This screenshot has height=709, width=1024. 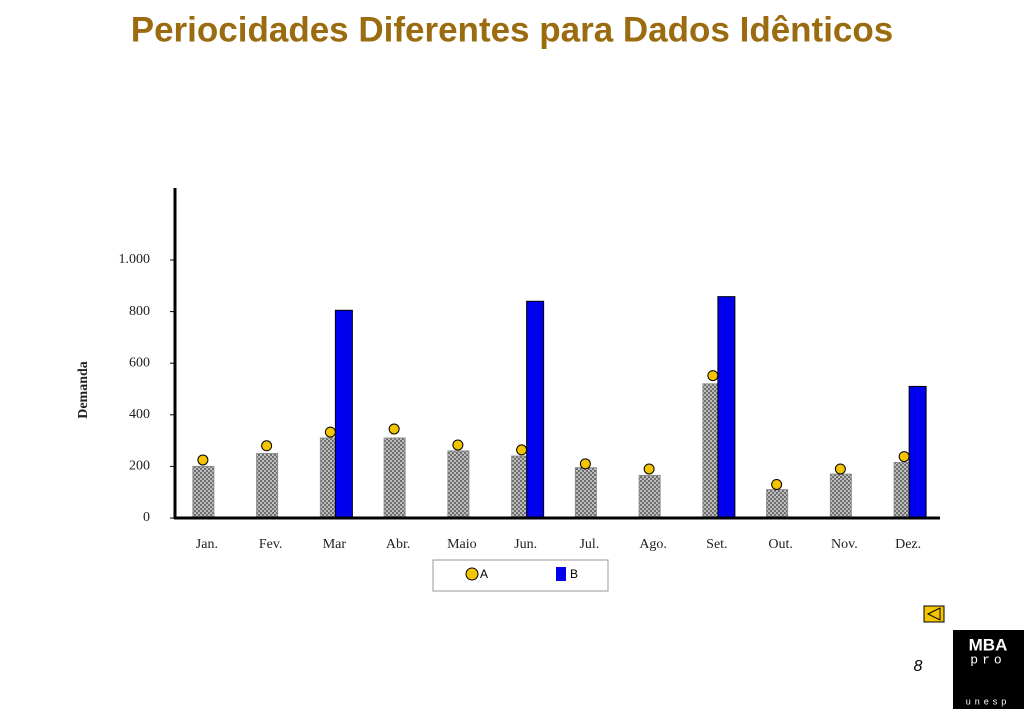 I want to click on x-tick-label: Mar, so click(x=335, y=544).